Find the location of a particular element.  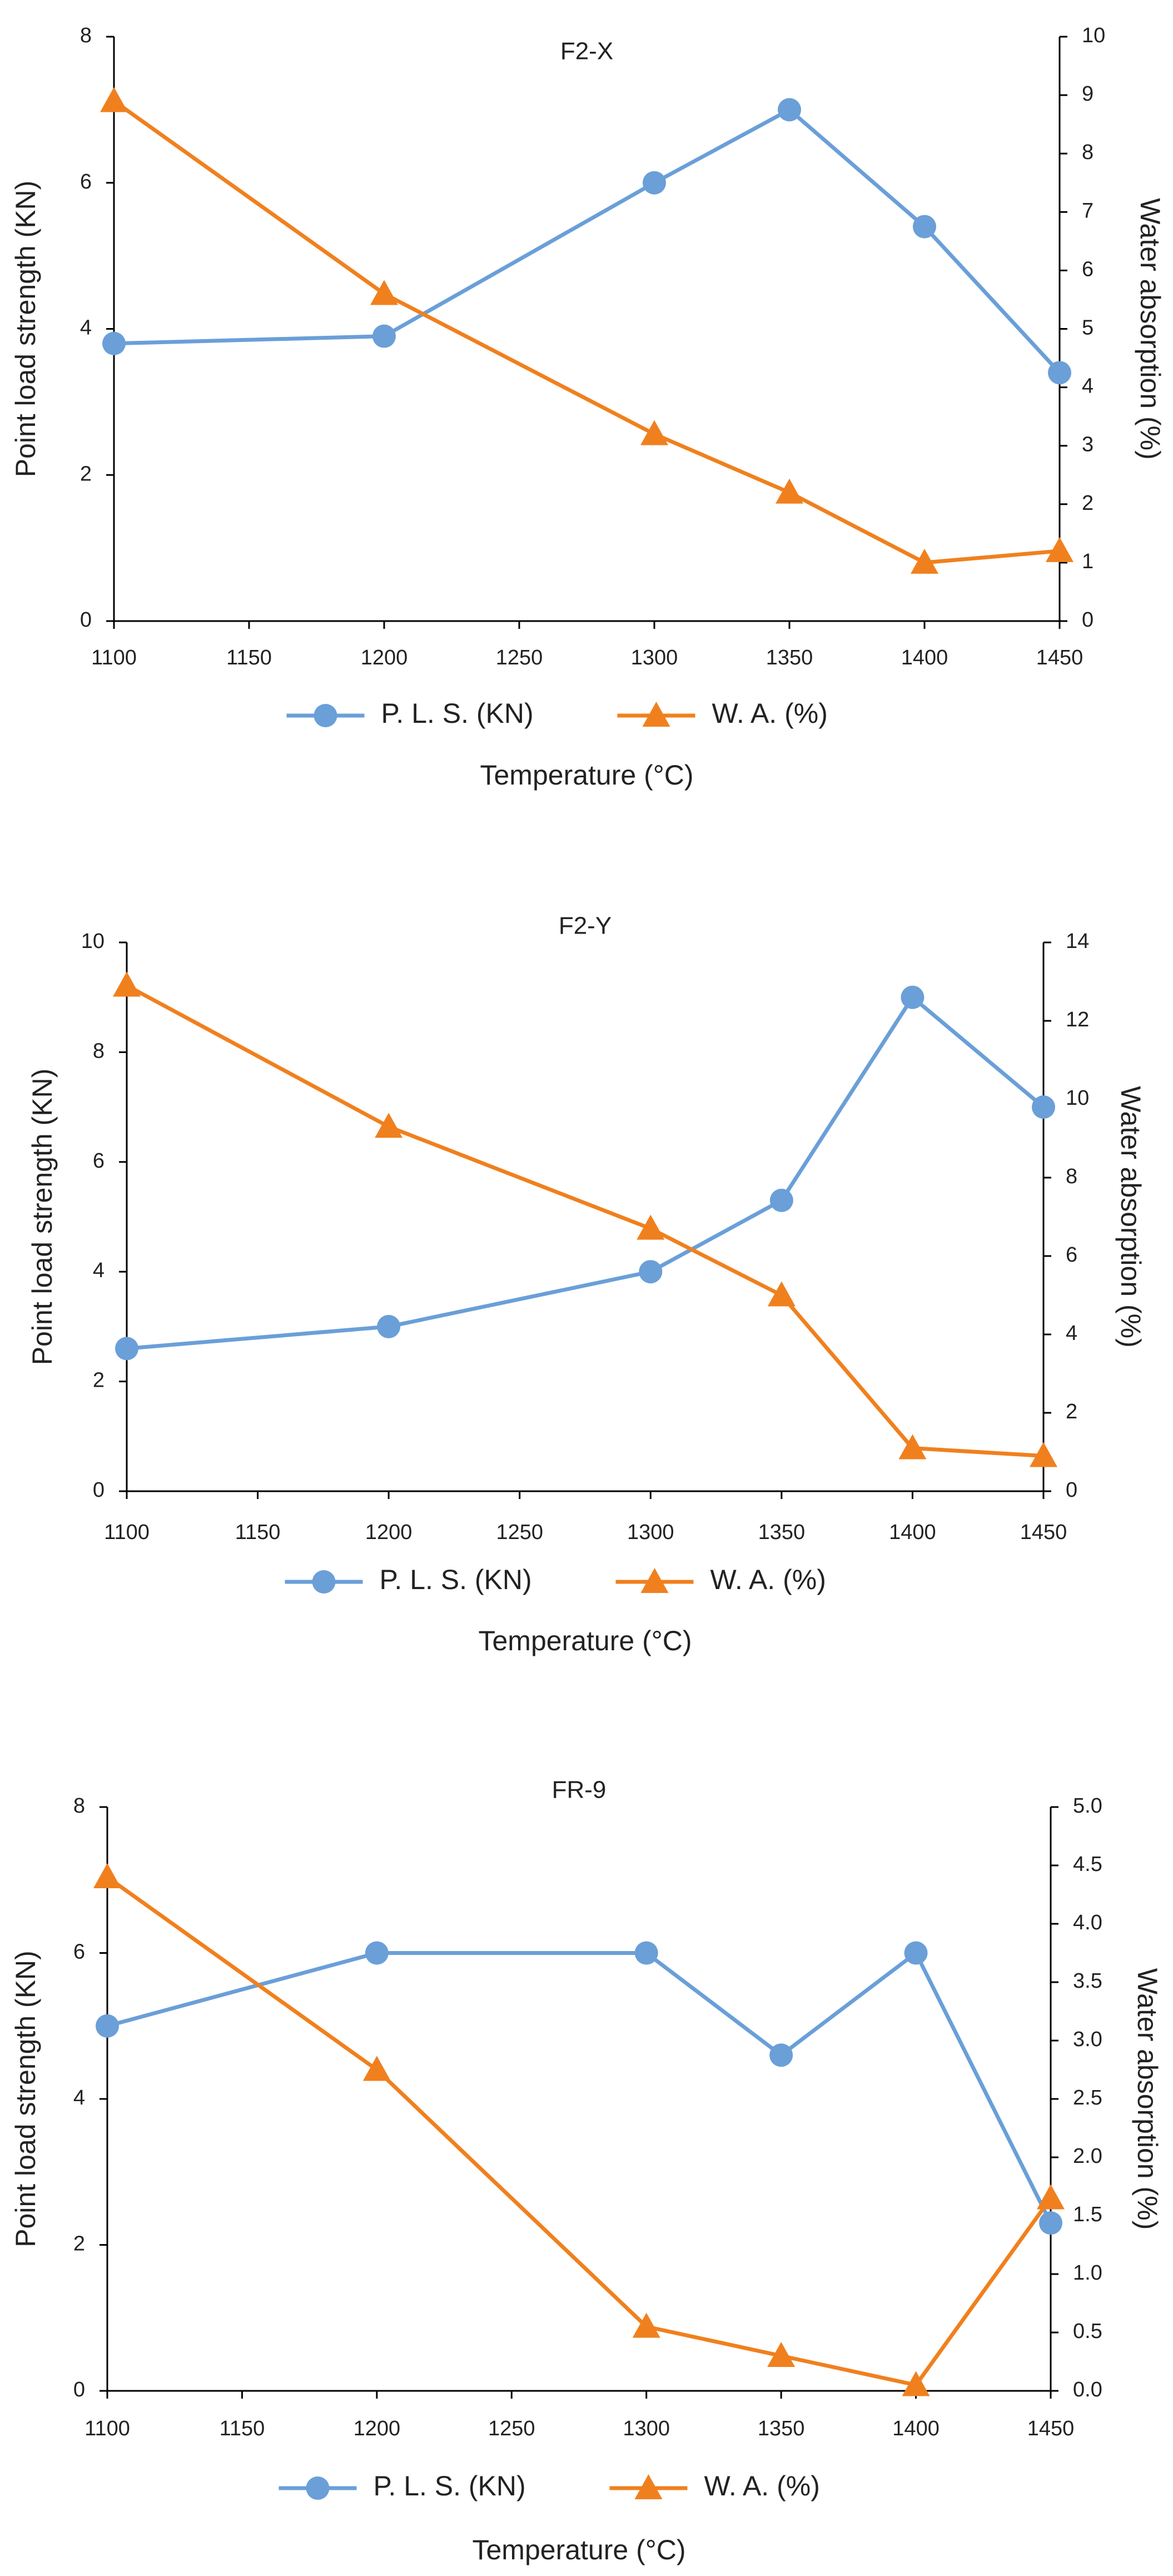

x-tick-label: 1100 is located at coordinates (114, 657).